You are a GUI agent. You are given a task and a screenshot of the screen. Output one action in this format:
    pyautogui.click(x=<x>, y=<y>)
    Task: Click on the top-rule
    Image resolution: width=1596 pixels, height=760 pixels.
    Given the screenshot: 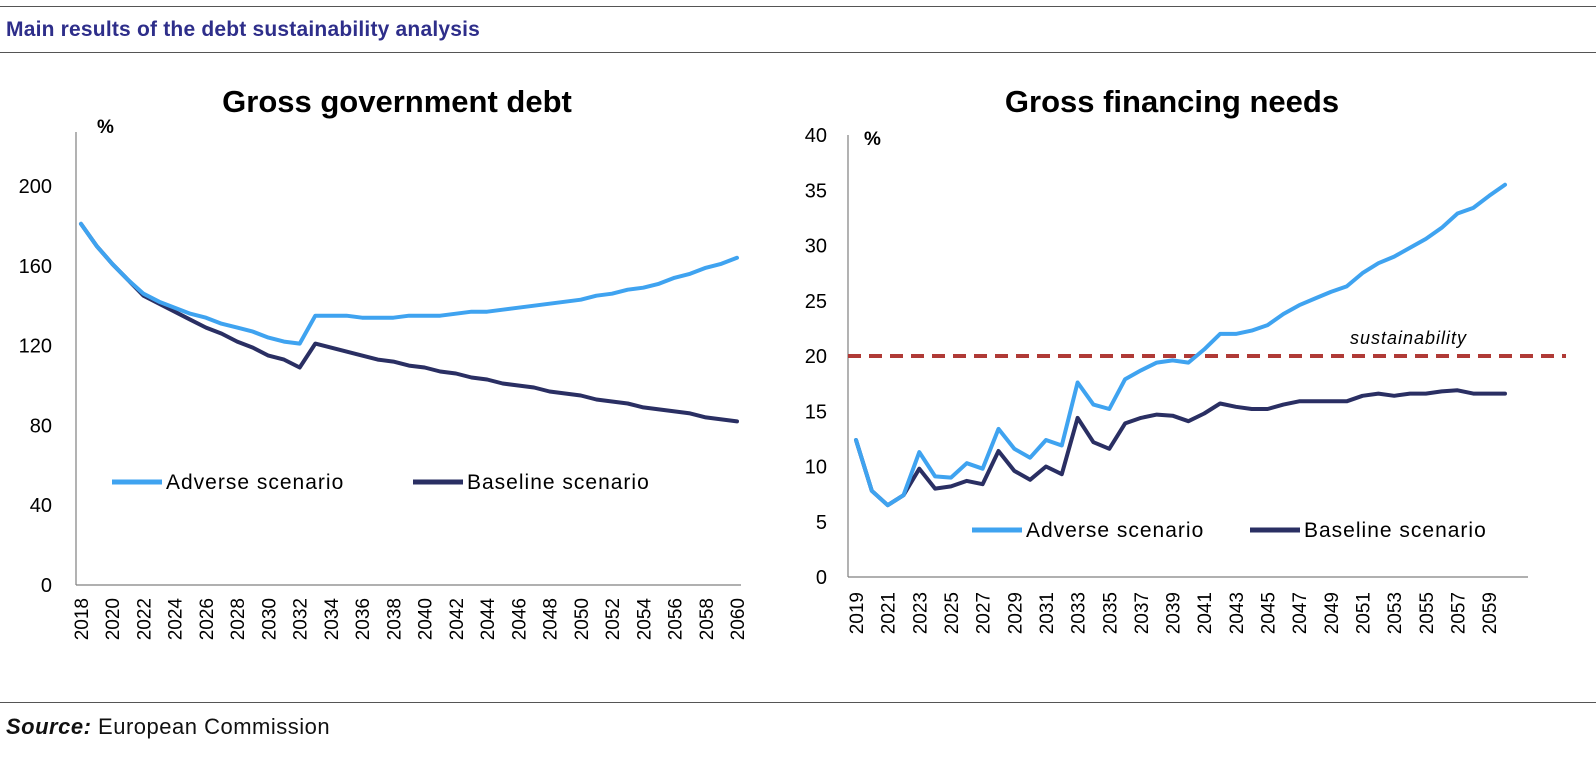 What is the action you would take?
    pyautogui.click(x=798, y=6)
    